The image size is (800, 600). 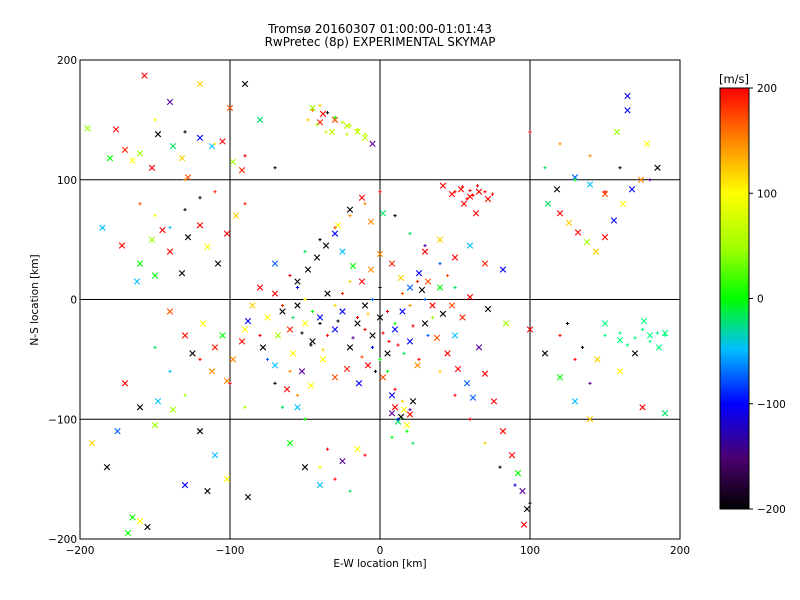 I want to click on colorbar-tick-label: −100, so click(x=771, y=405).